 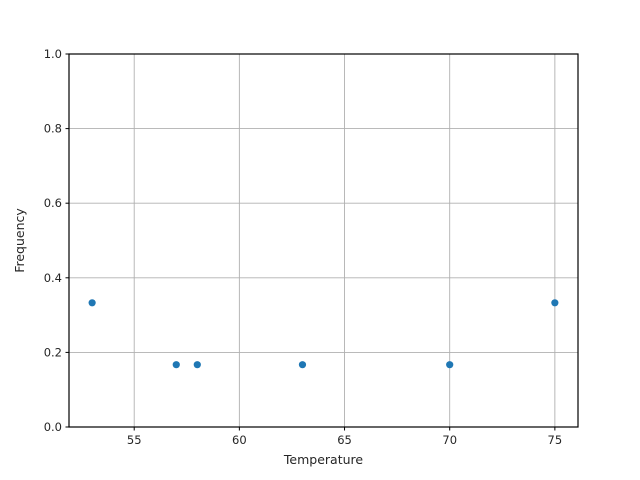 What do you see at coordinates (323, 459) in the screenshot?
I see `x-axis-label: Temperature` at bounding box center [323, 459].